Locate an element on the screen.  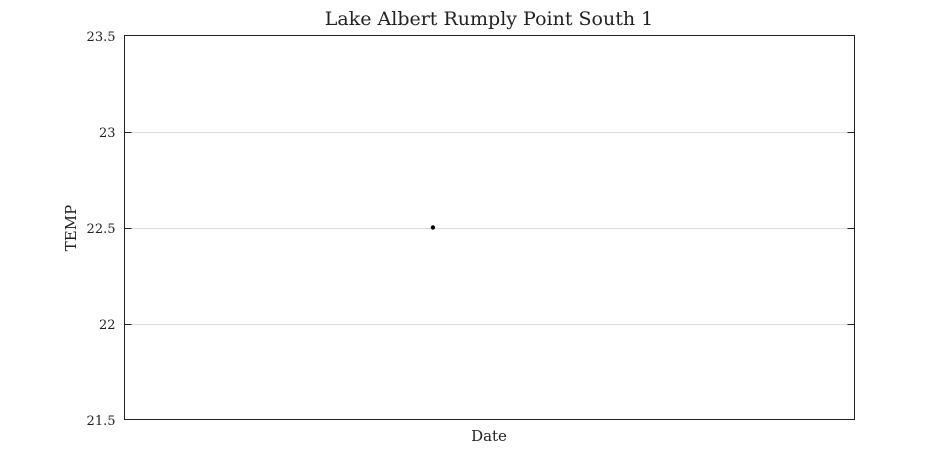
x-axis-label: Date is located at coordinates (489, 436).